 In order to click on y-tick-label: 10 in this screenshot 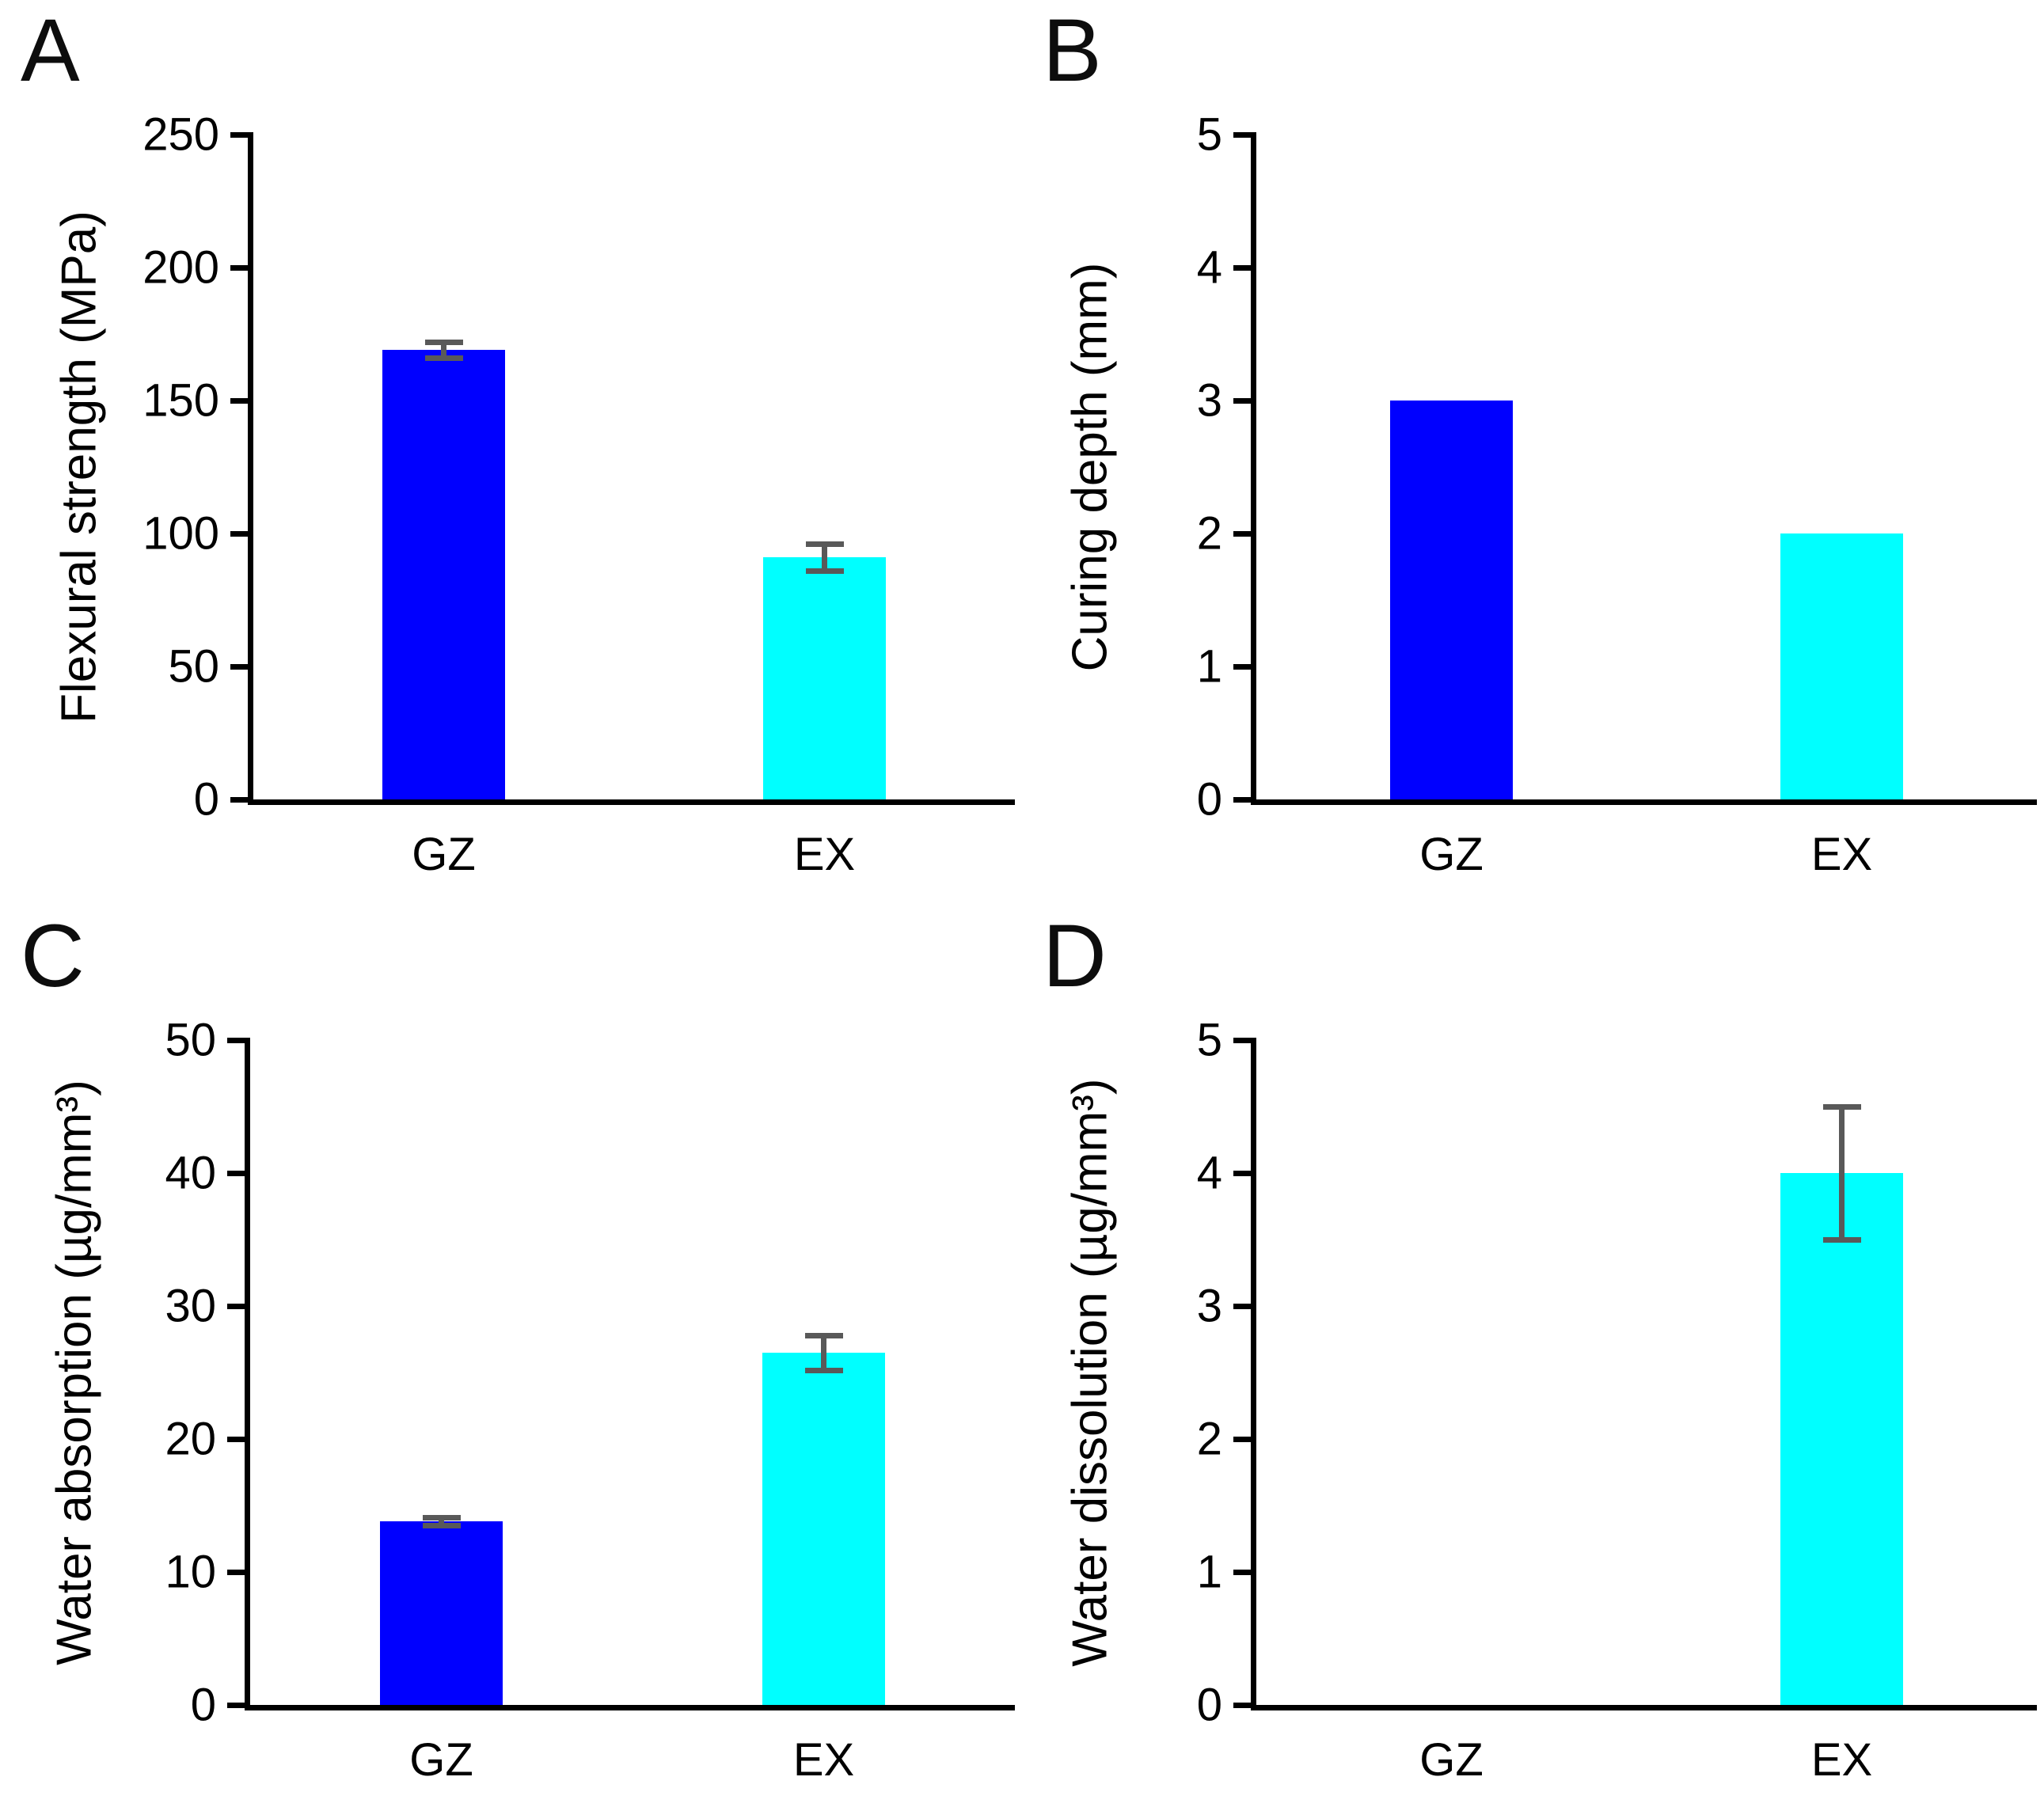, I will do `click(190, 1572)`.